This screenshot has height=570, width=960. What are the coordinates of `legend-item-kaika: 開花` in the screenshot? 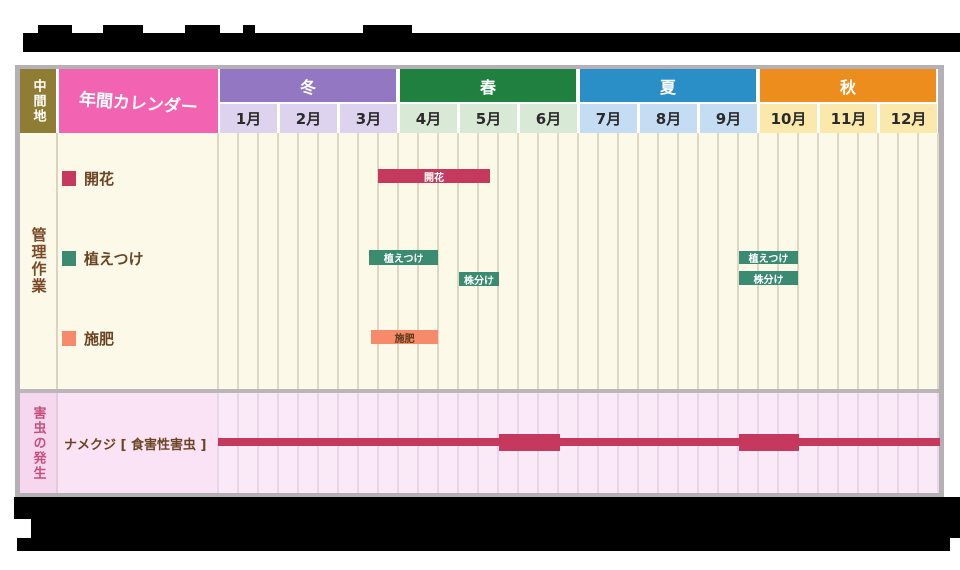 It's located at (88, 178).